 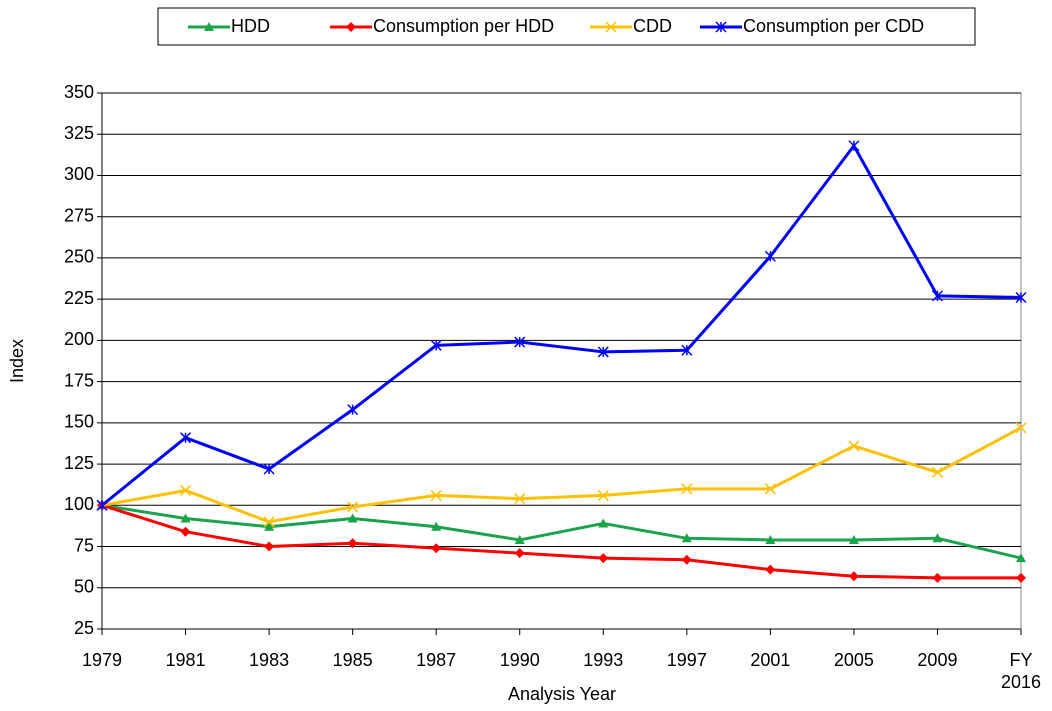 What do you see at coordinates (79, 92) in the screenshot?
I see `y-tick-label: 350` at bounding box center [79, 92].